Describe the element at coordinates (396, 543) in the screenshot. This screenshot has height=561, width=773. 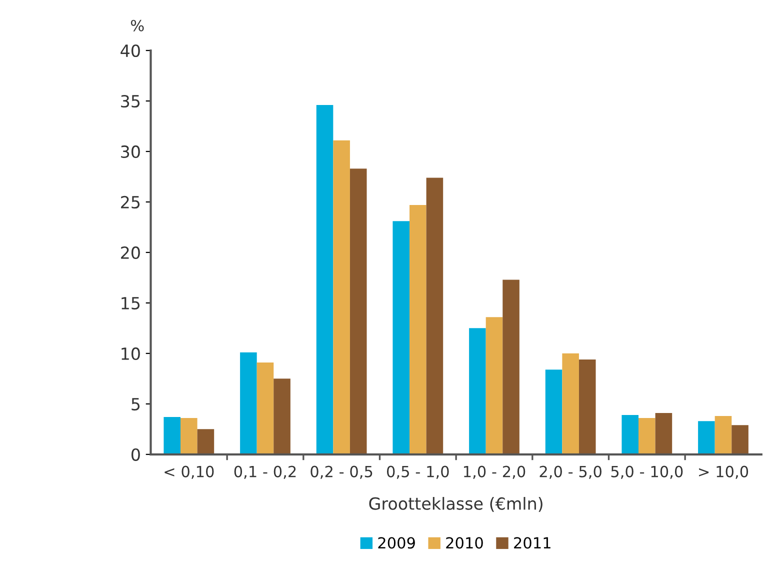
I see `legend-label: 2009` at that location.